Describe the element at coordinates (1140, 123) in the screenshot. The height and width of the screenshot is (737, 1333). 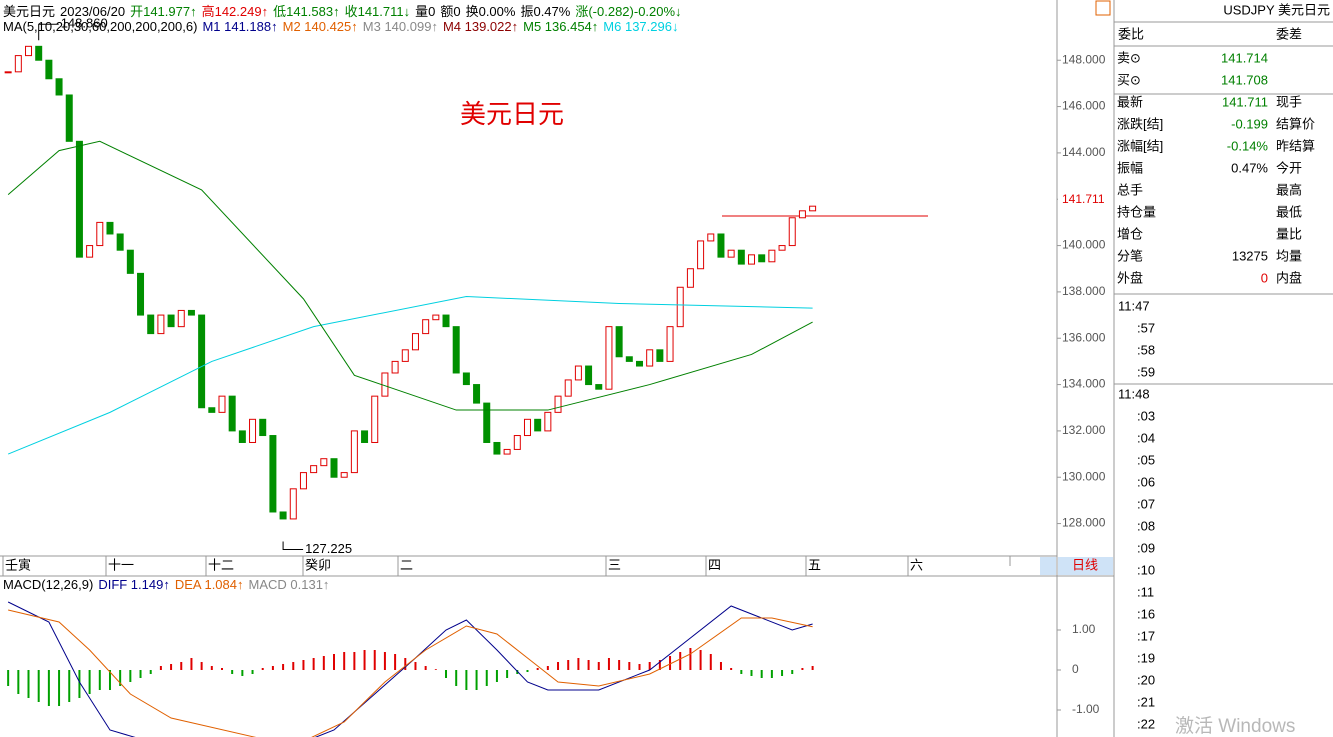
I see `quote-label: 涨跌[结]` at that location.